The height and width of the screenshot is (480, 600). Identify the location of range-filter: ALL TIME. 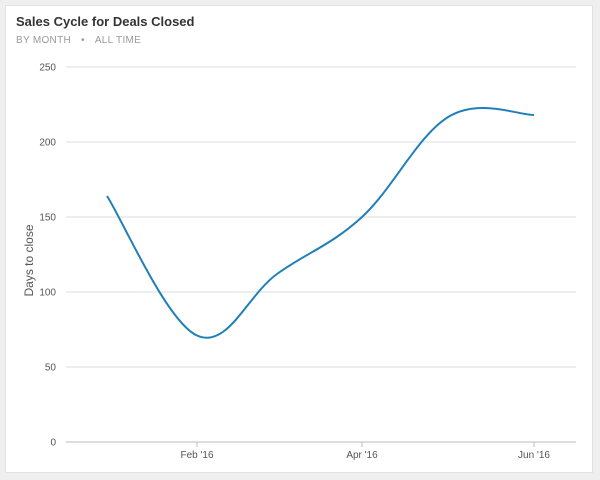
(118, 40).